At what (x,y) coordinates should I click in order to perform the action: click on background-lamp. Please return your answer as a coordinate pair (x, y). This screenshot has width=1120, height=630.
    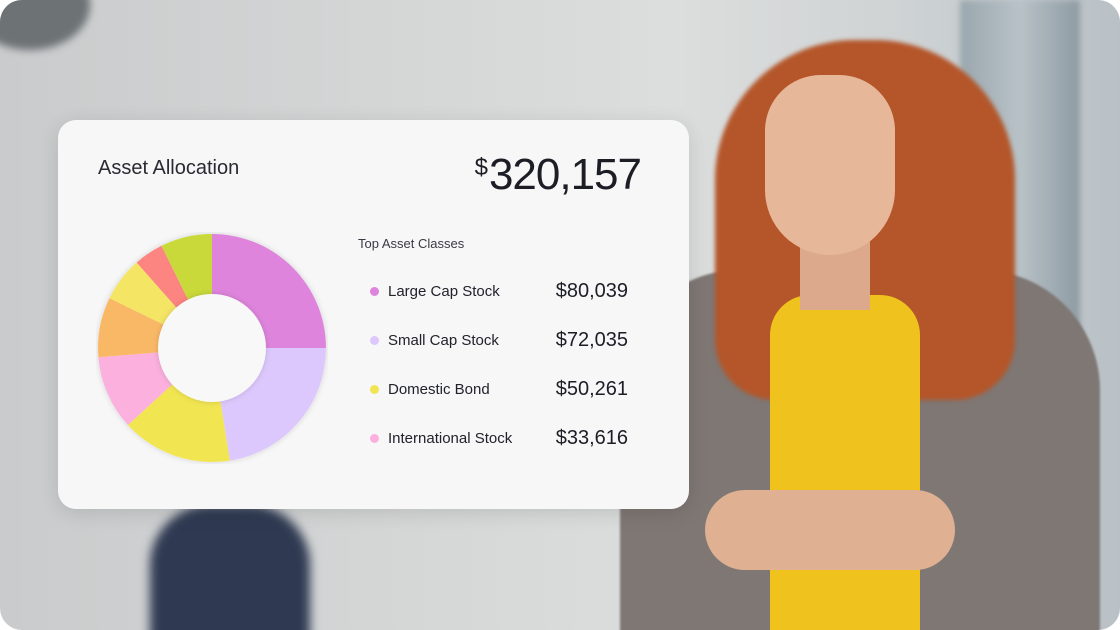
    Looking at the image, I should click on (45, 25).